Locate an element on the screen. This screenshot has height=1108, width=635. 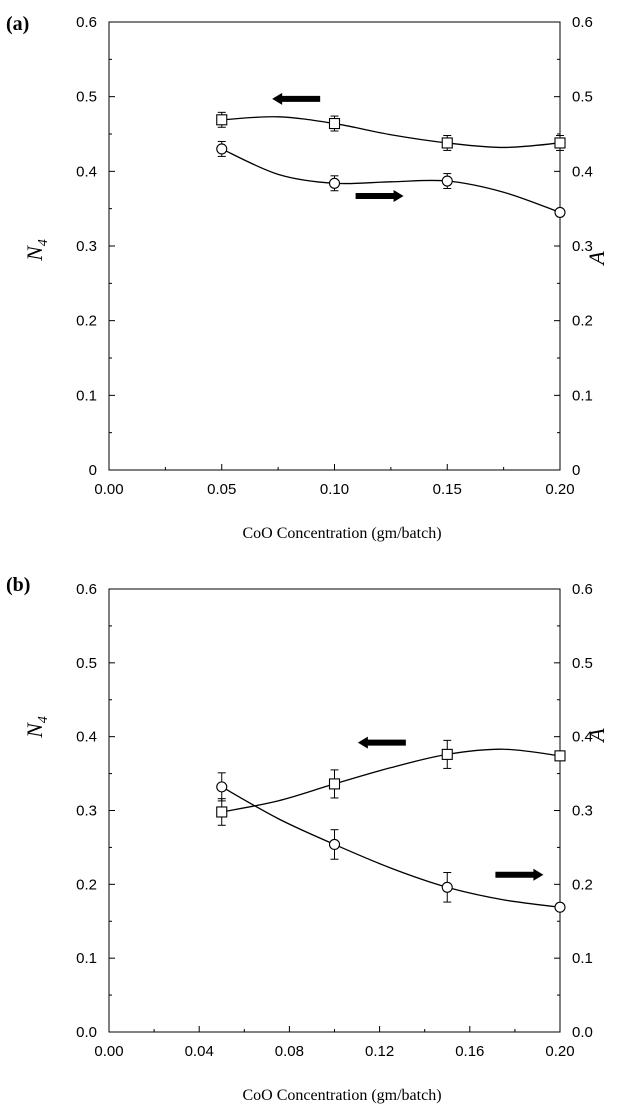
panel-b-x-tick-label: 0.08 is located at coordinates (289, 1051).